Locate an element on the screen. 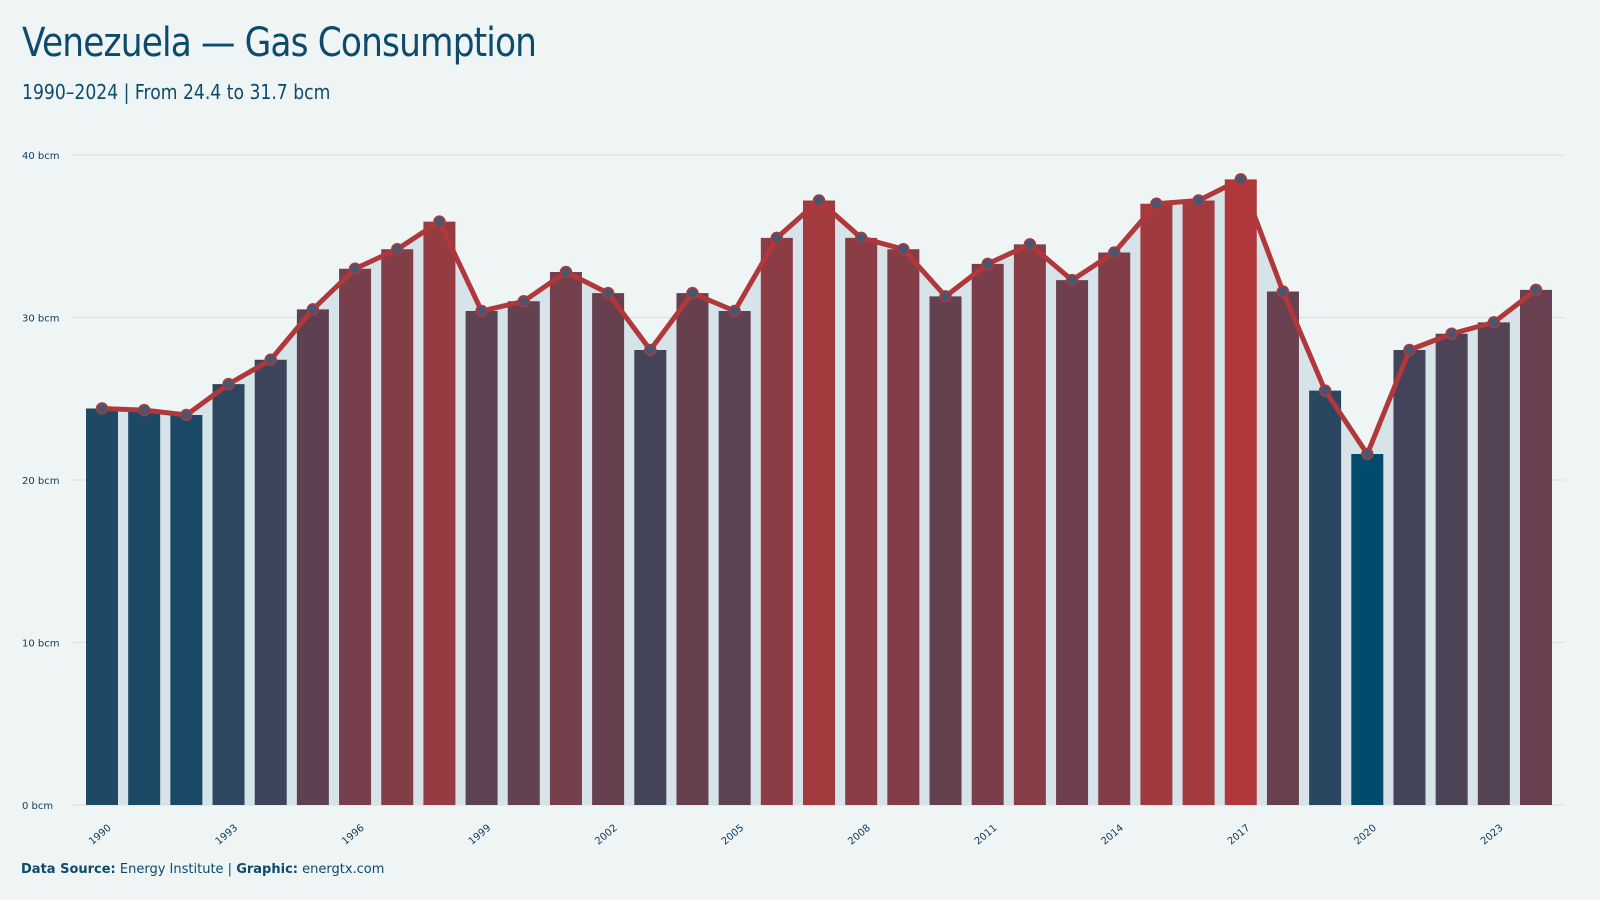 This screenshot has width=1600, height=900. bar-2002 is located at coordinates (608, 549).